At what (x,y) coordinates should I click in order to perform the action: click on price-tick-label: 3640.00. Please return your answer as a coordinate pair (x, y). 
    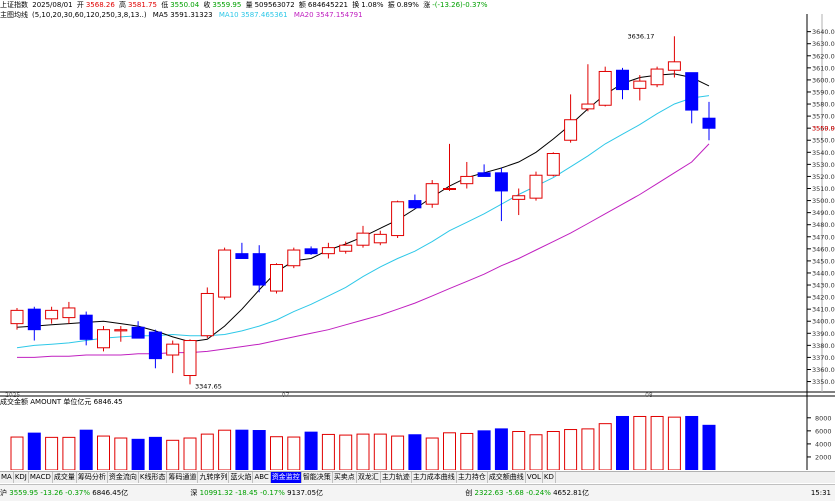
    Looking at the image, I should click on (823, 32).